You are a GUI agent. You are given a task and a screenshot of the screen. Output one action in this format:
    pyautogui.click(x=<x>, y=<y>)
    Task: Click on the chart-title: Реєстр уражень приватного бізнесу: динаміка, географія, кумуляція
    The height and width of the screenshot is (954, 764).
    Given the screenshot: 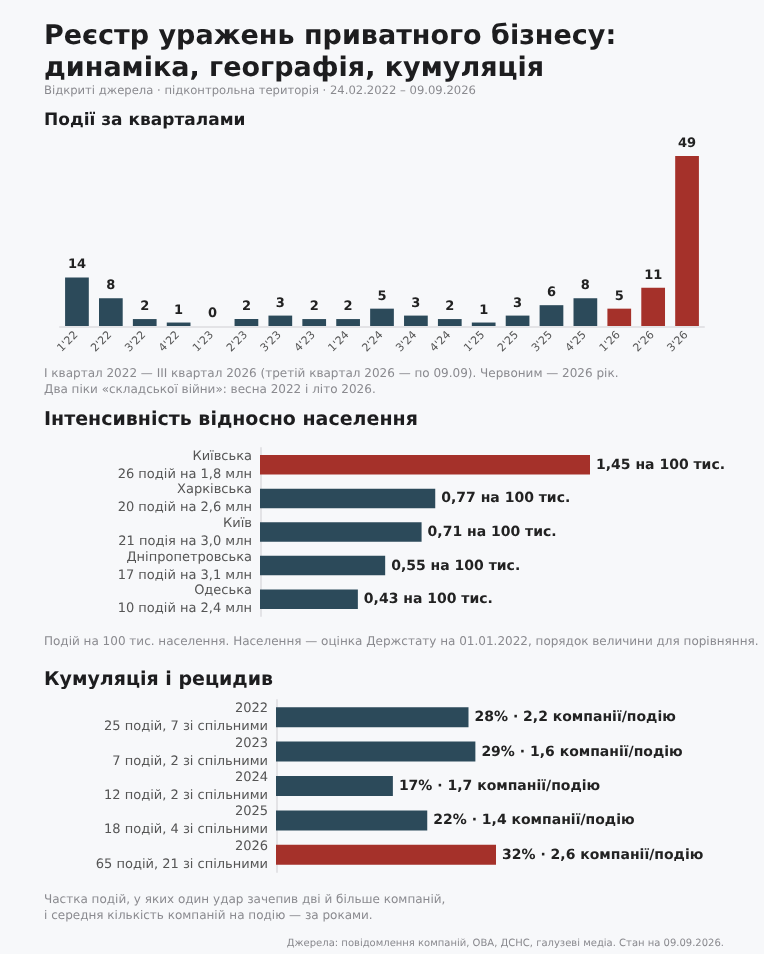 What is the action you would take?
    pyautogui.click(x=330, y=52)
    